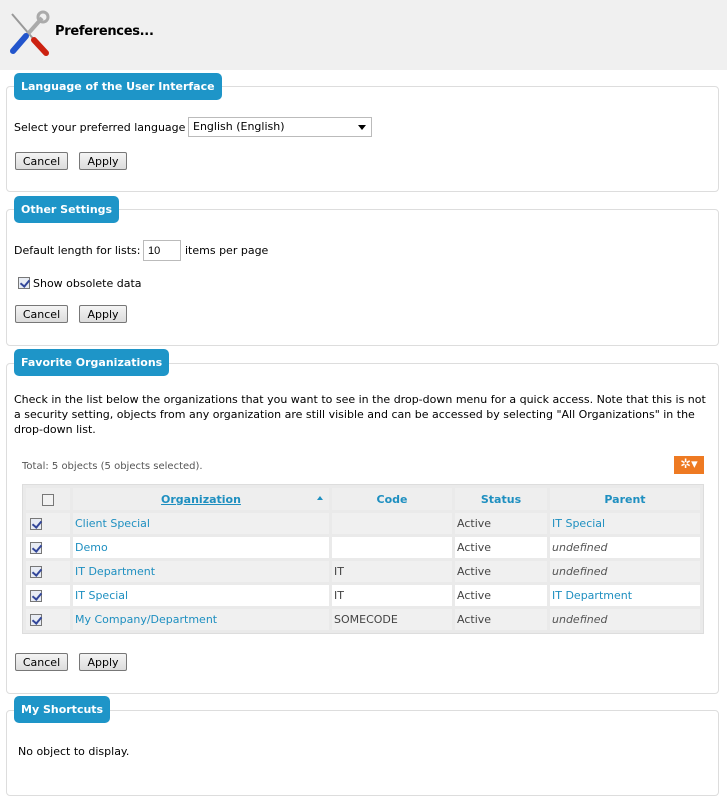 The width and height of the screenshot is (727, 803). Describe the element at coordinates (91, 547) in the screenshot. I see `organization-link: Demo` at that location.